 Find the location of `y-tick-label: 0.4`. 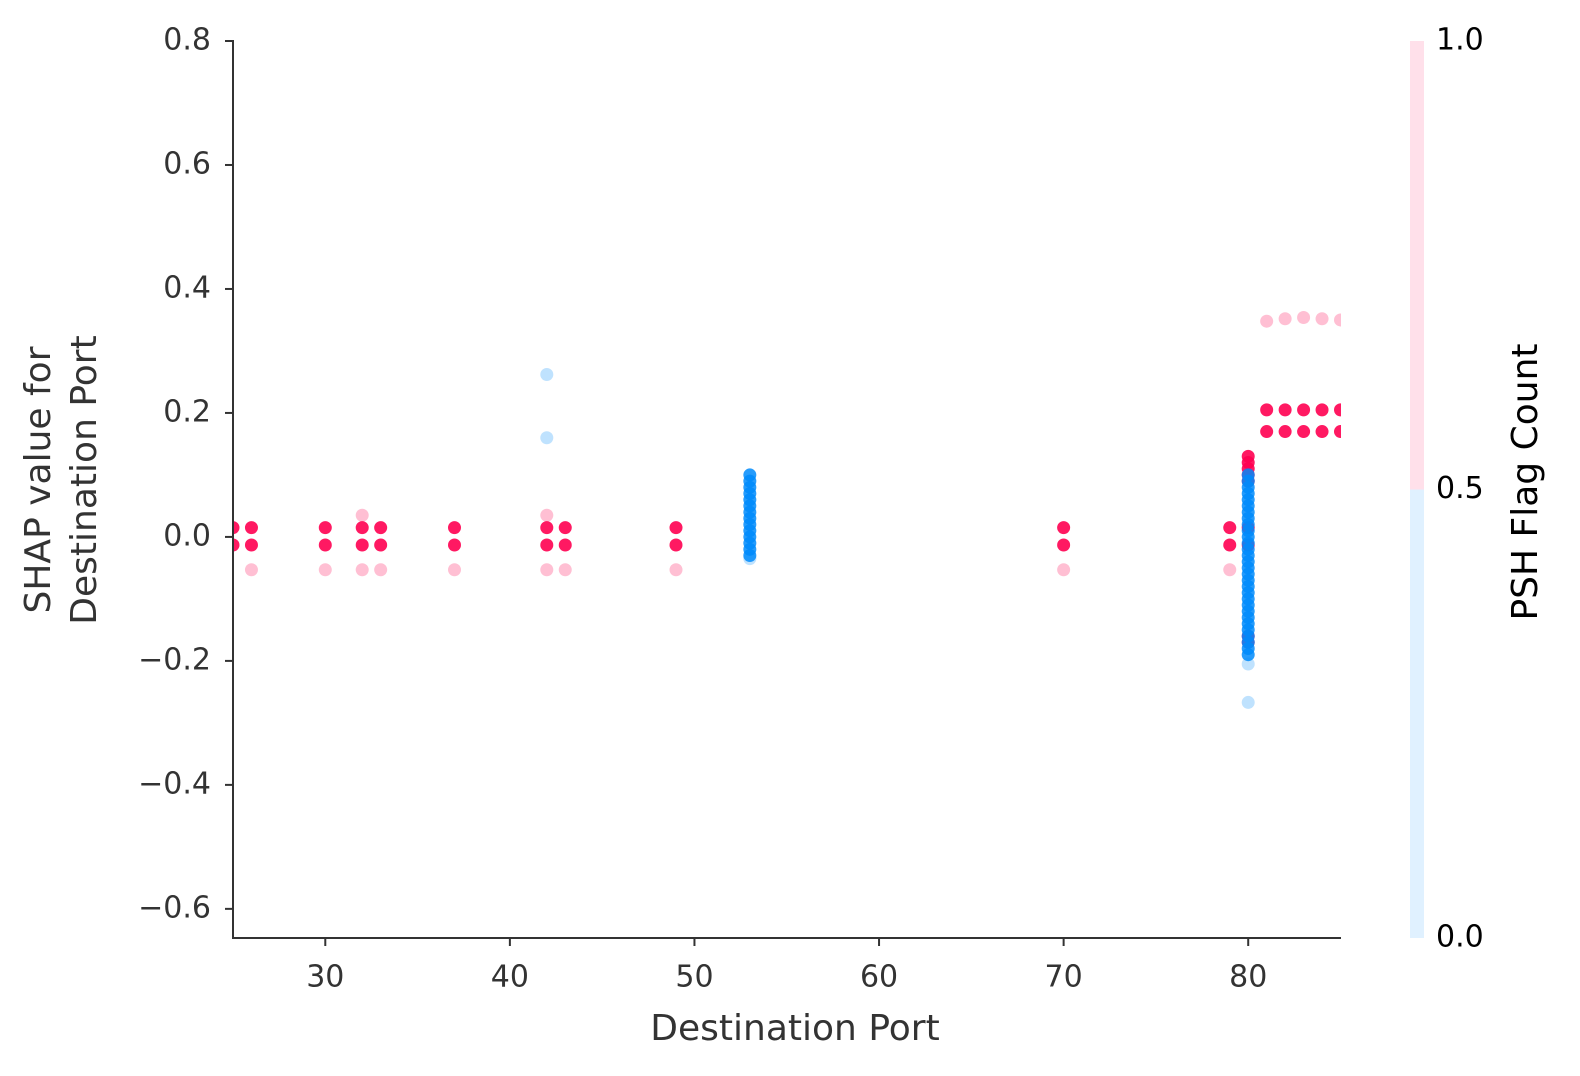

y-tick-label: 0.4 is located at coordinates (187, 287).